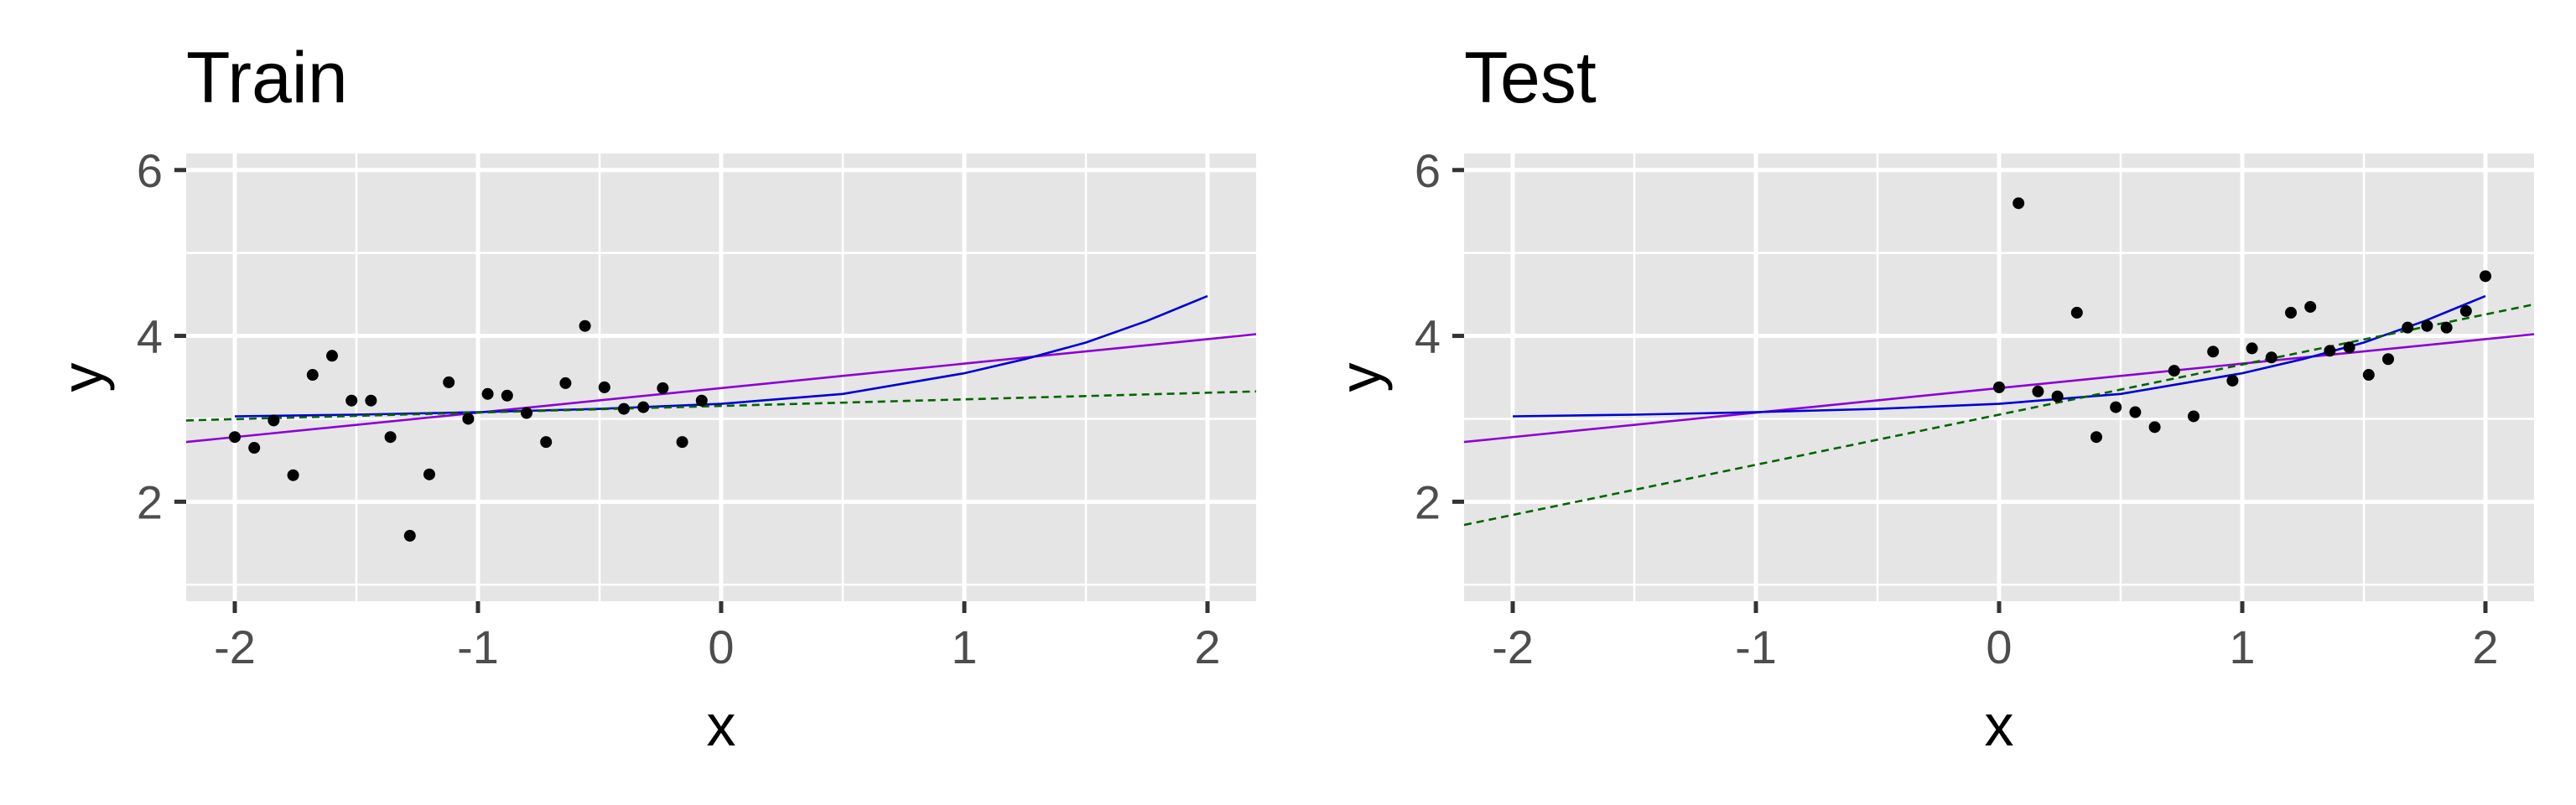 The height and width of the screenshot is (805, 2576). I want to click on panel-title: Train, so click(267, 78).